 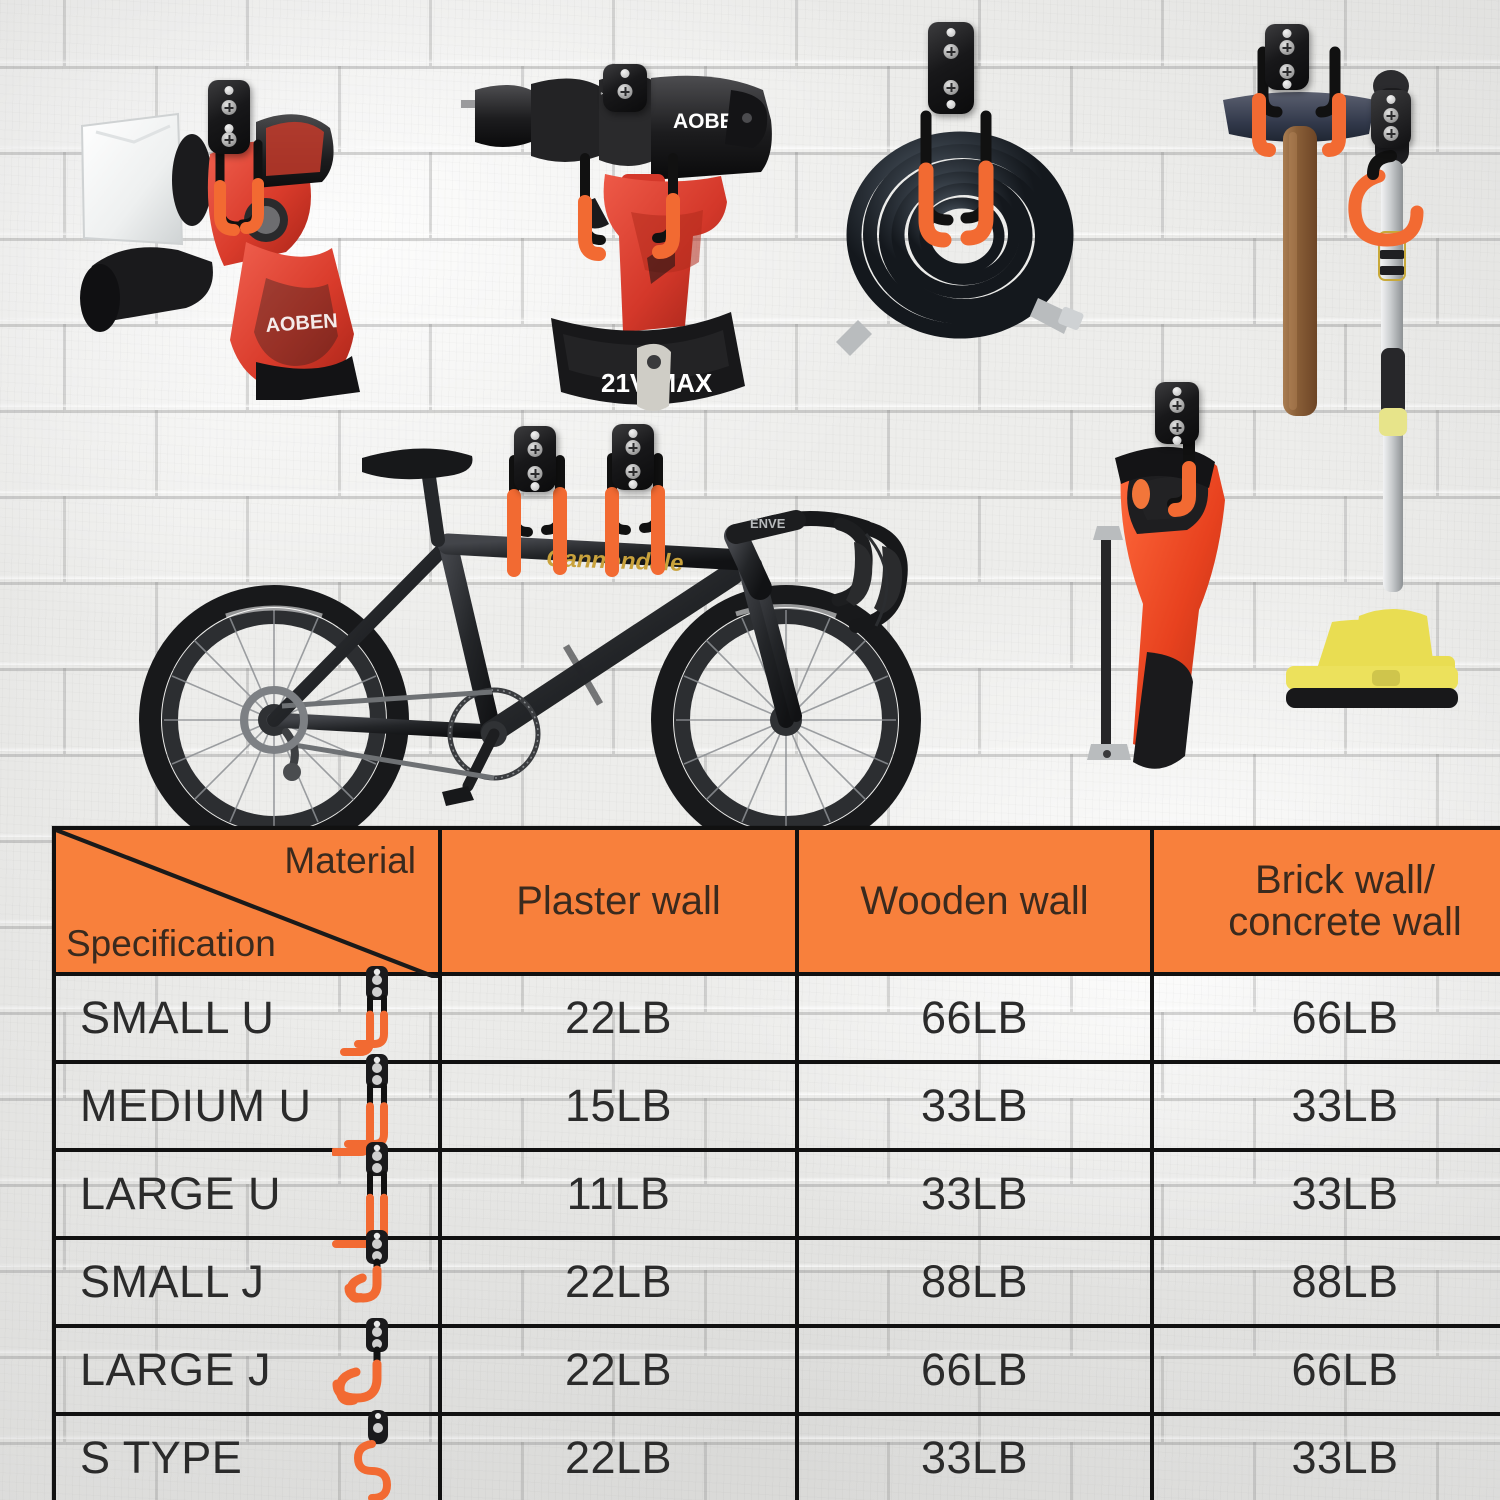 What do you see at coordinates (629, 207) in the screenshot?
I see `medium-u-hook-graphic` at bounding box center [629, 207].